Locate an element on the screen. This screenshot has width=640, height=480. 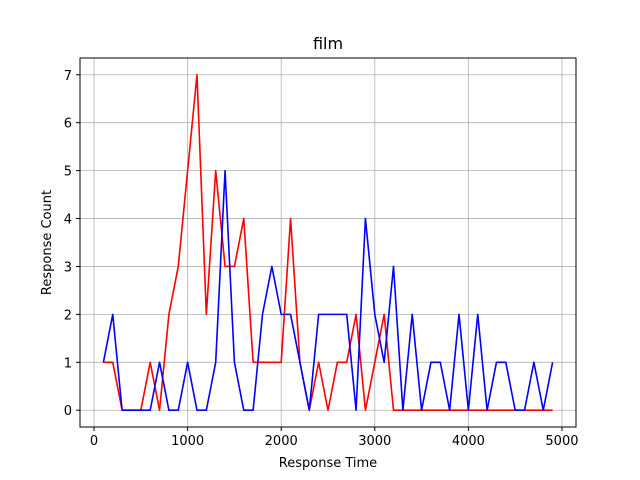
y-tick-label: 4 is located at coordinates (68, 220).